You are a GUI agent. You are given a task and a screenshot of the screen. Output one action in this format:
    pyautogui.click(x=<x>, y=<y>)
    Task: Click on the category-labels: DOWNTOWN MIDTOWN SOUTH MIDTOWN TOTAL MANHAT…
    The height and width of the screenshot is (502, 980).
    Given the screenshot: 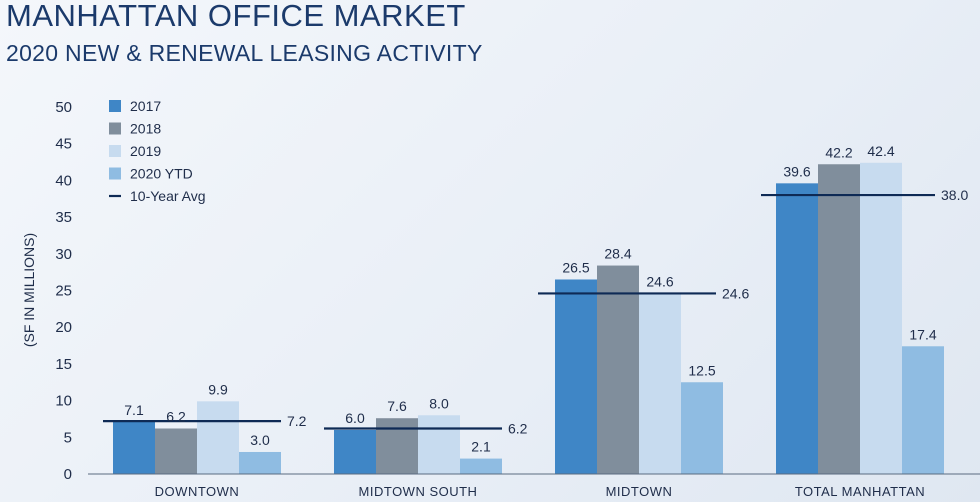 What is the action you would take?
    pyautogui.click(x=540, y=491)
    